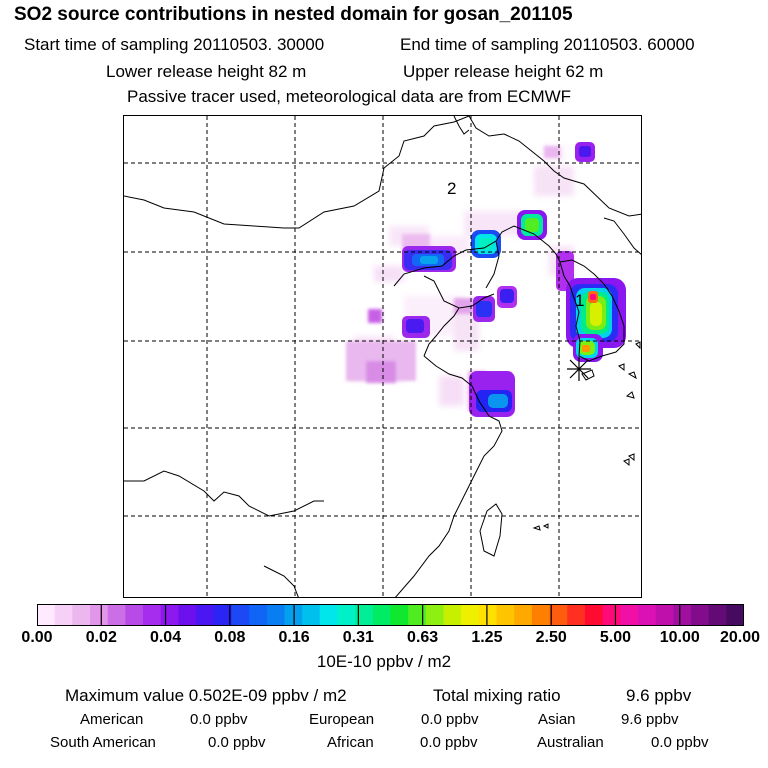 This screenshot has width=768, height=768. Describe the element at coordinates (503, 71) in the screenshot. I see `upper-release-height-text: Upper release height 62 m` at that location.